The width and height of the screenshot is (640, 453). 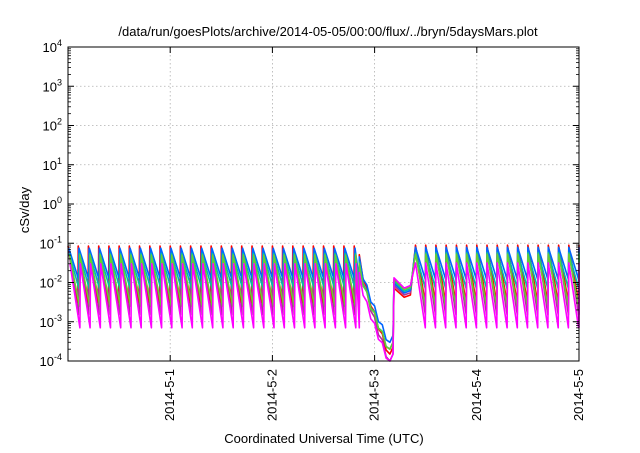 I want to click on x-tick-label: 2014-5-4, so click(x=476, y=395).